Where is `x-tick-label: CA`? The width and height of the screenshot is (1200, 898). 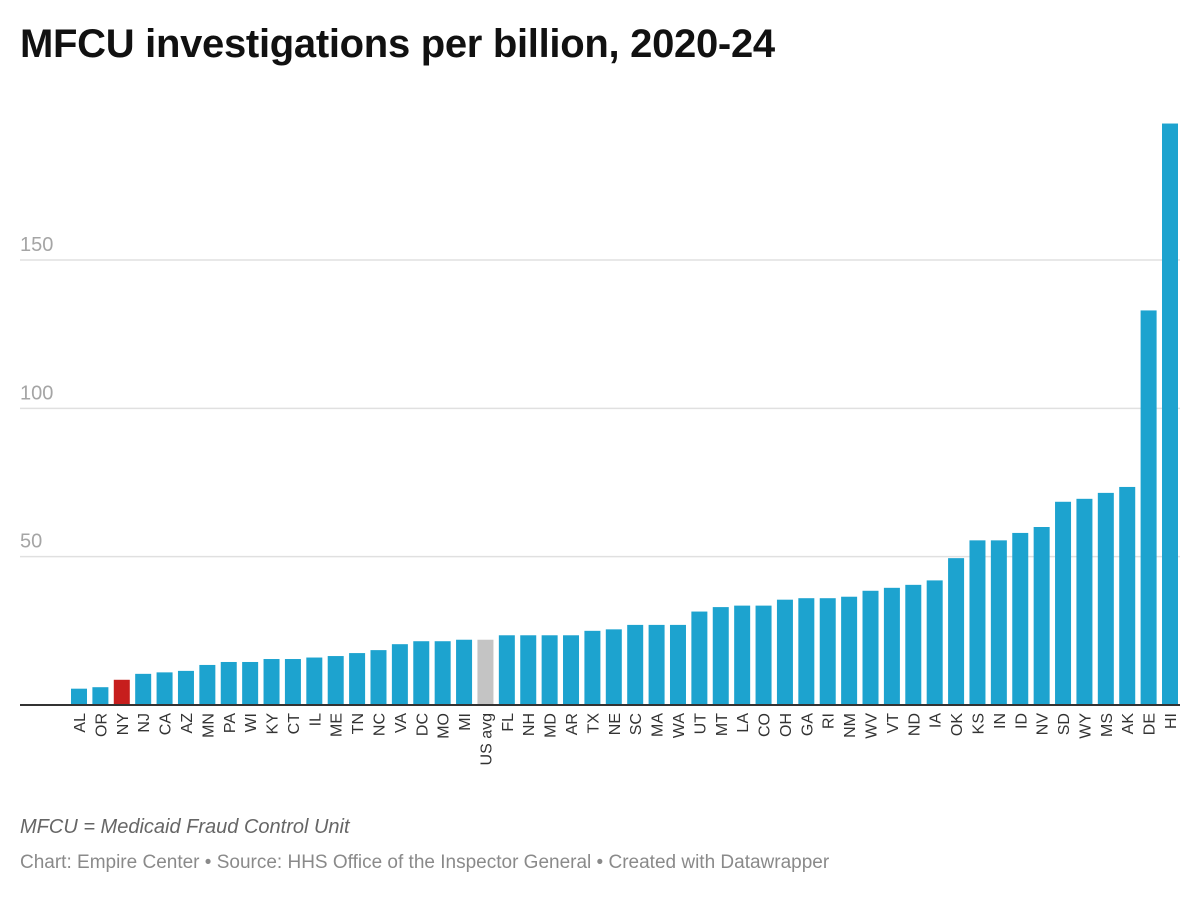
x-tick-label: CA is located at coordinates (166, 724).